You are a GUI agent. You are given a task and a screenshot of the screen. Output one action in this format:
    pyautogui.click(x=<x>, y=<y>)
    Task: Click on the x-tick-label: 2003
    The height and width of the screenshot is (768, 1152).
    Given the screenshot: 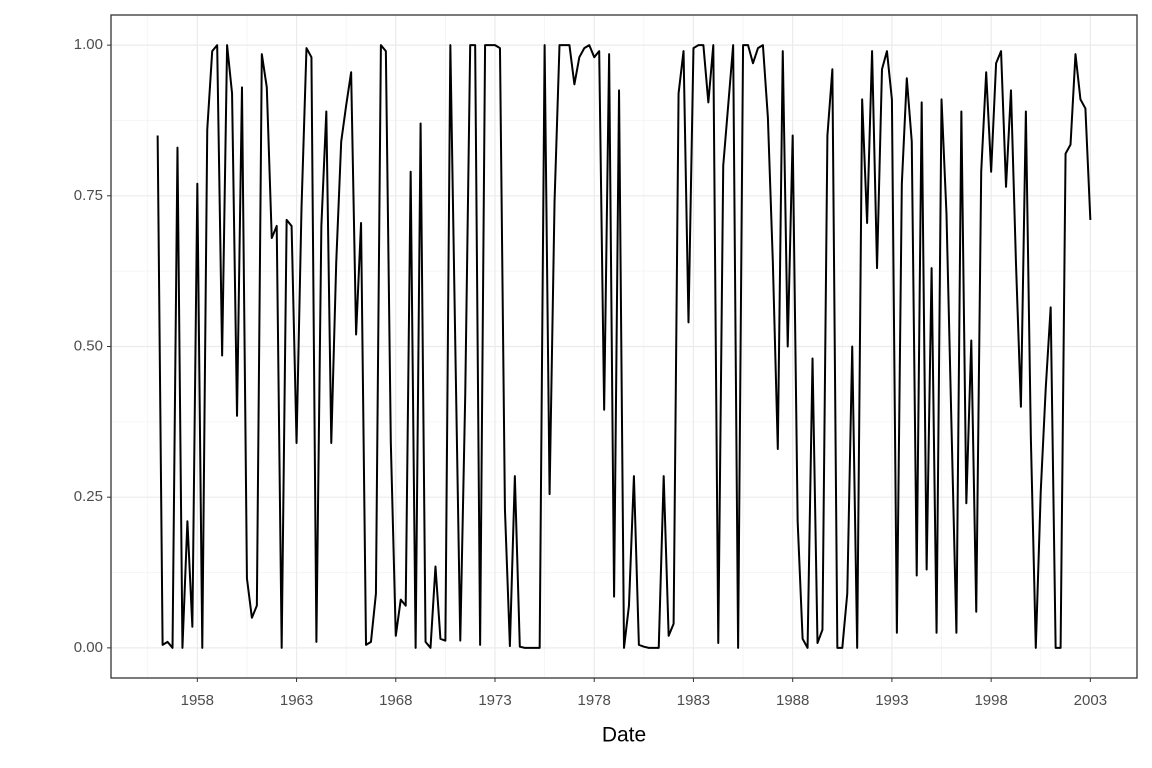 What is the action you would take?
    pyautogui.click(x=1090, y=700)
    